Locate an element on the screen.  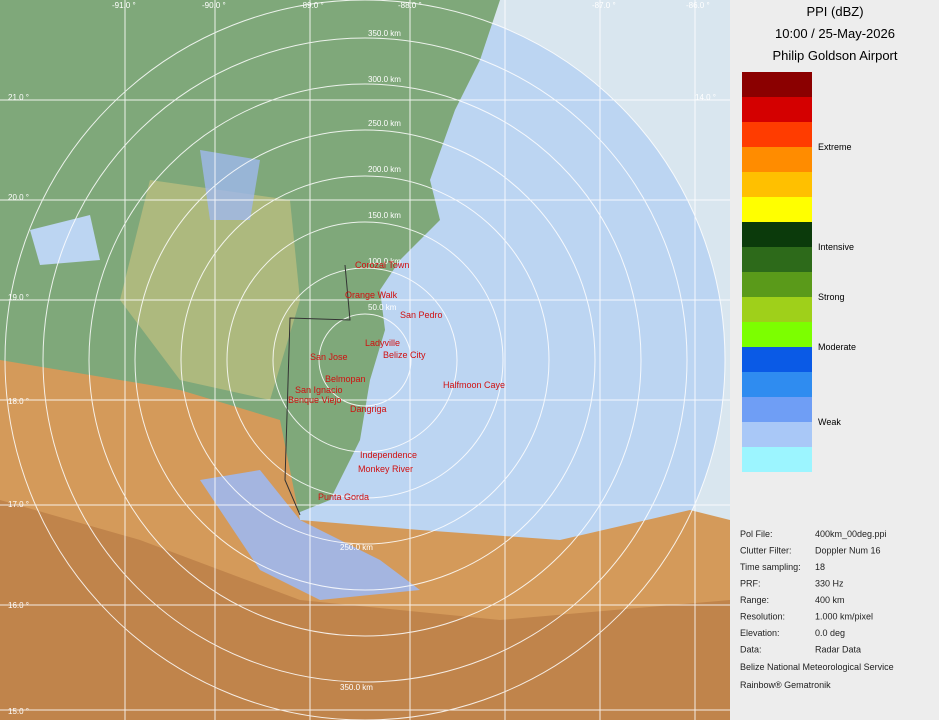
lon-label: -89.0 ° is located at coordinates (312, 5).